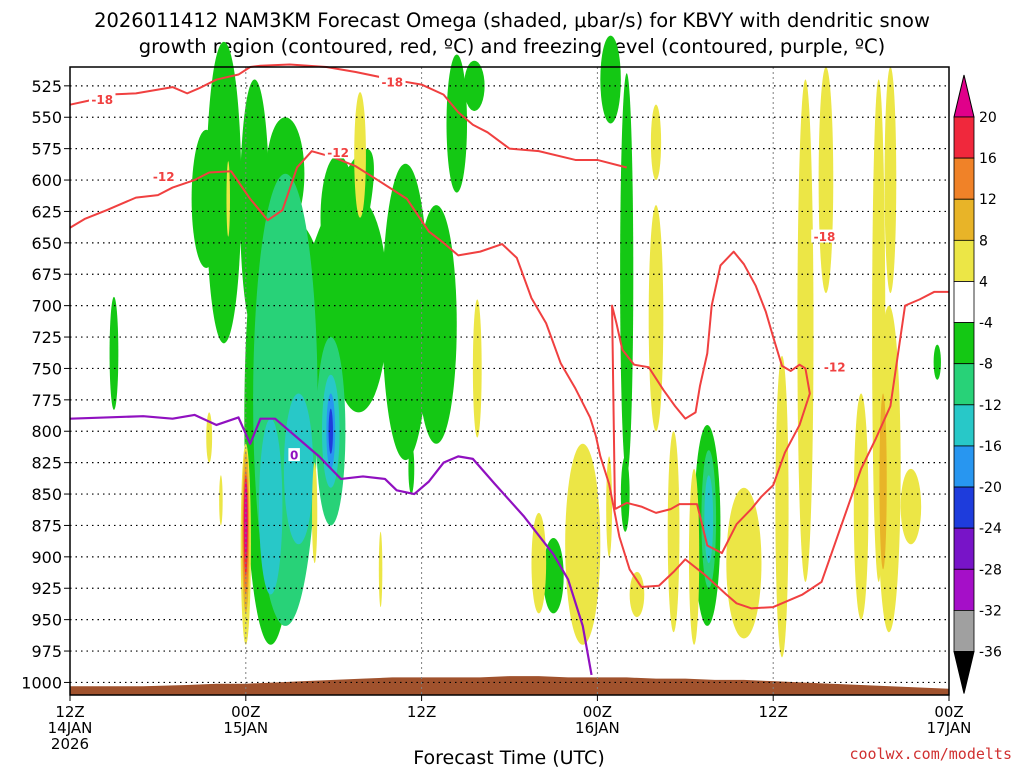 Image resolution: width=1024 pixels, height=768 pixels. What do you see at coordinates (990, 488) in the screenshot?
I see `colorbar-label-9: -20` at bounding box center [990, 488].